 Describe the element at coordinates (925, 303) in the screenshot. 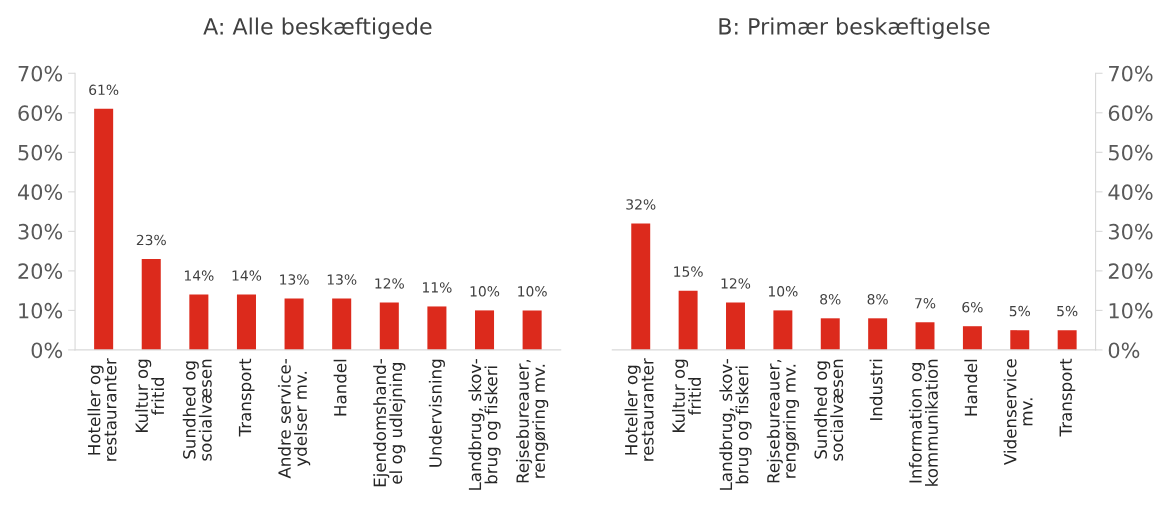

I see `data-label: 7%` at that location.